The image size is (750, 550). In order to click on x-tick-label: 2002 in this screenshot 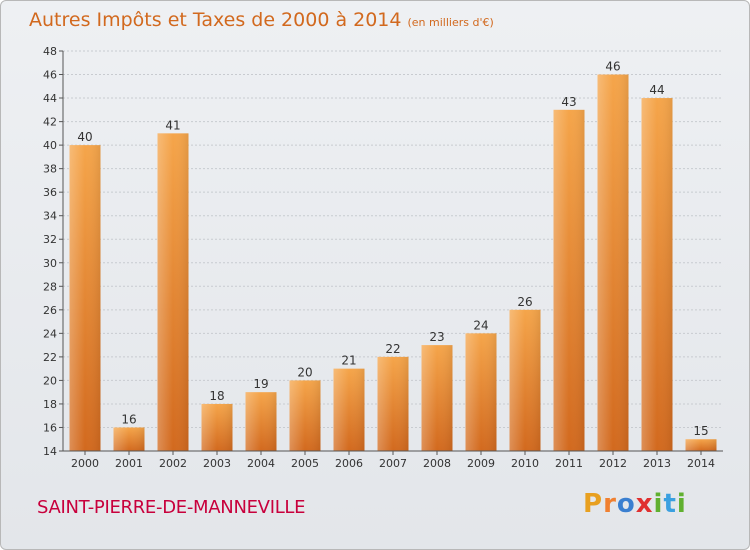, I will do `click(173, 463)`.